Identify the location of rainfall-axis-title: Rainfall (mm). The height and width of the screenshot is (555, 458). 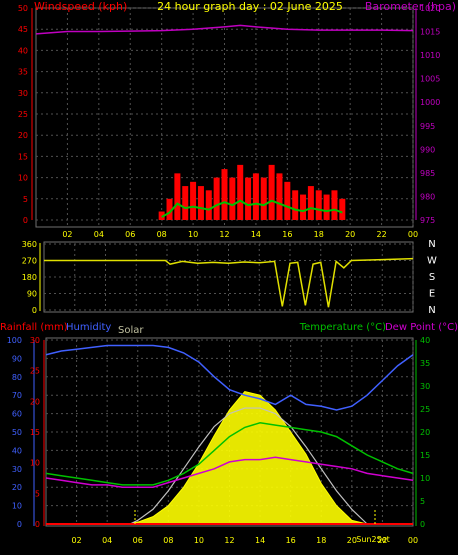
(34, 327).